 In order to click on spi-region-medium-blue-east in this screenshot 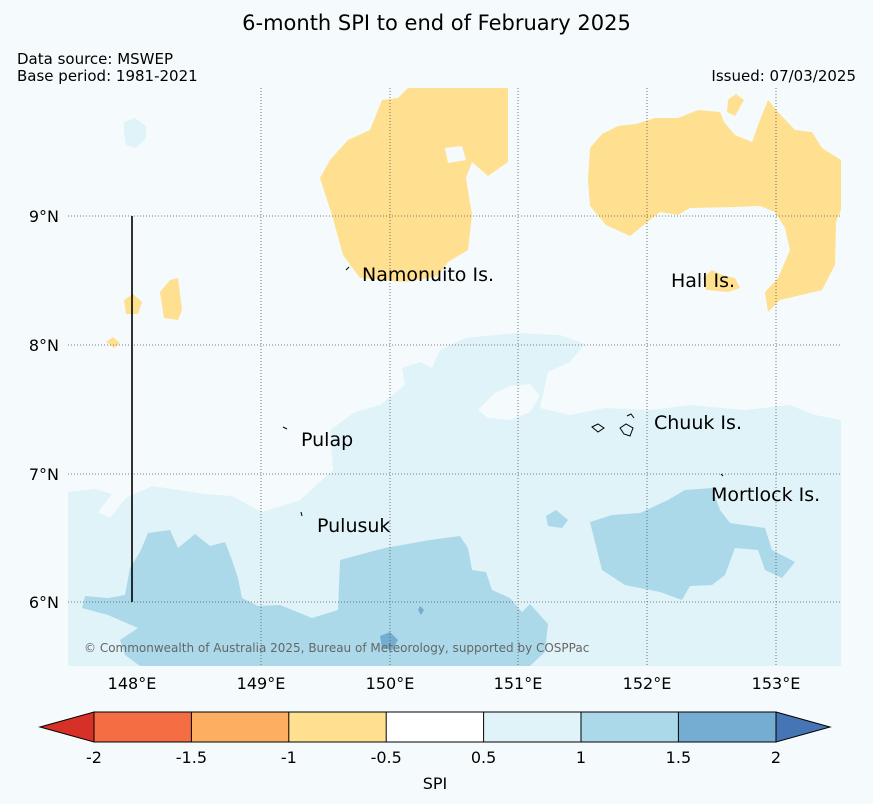, I will do `click(692, 544)`.